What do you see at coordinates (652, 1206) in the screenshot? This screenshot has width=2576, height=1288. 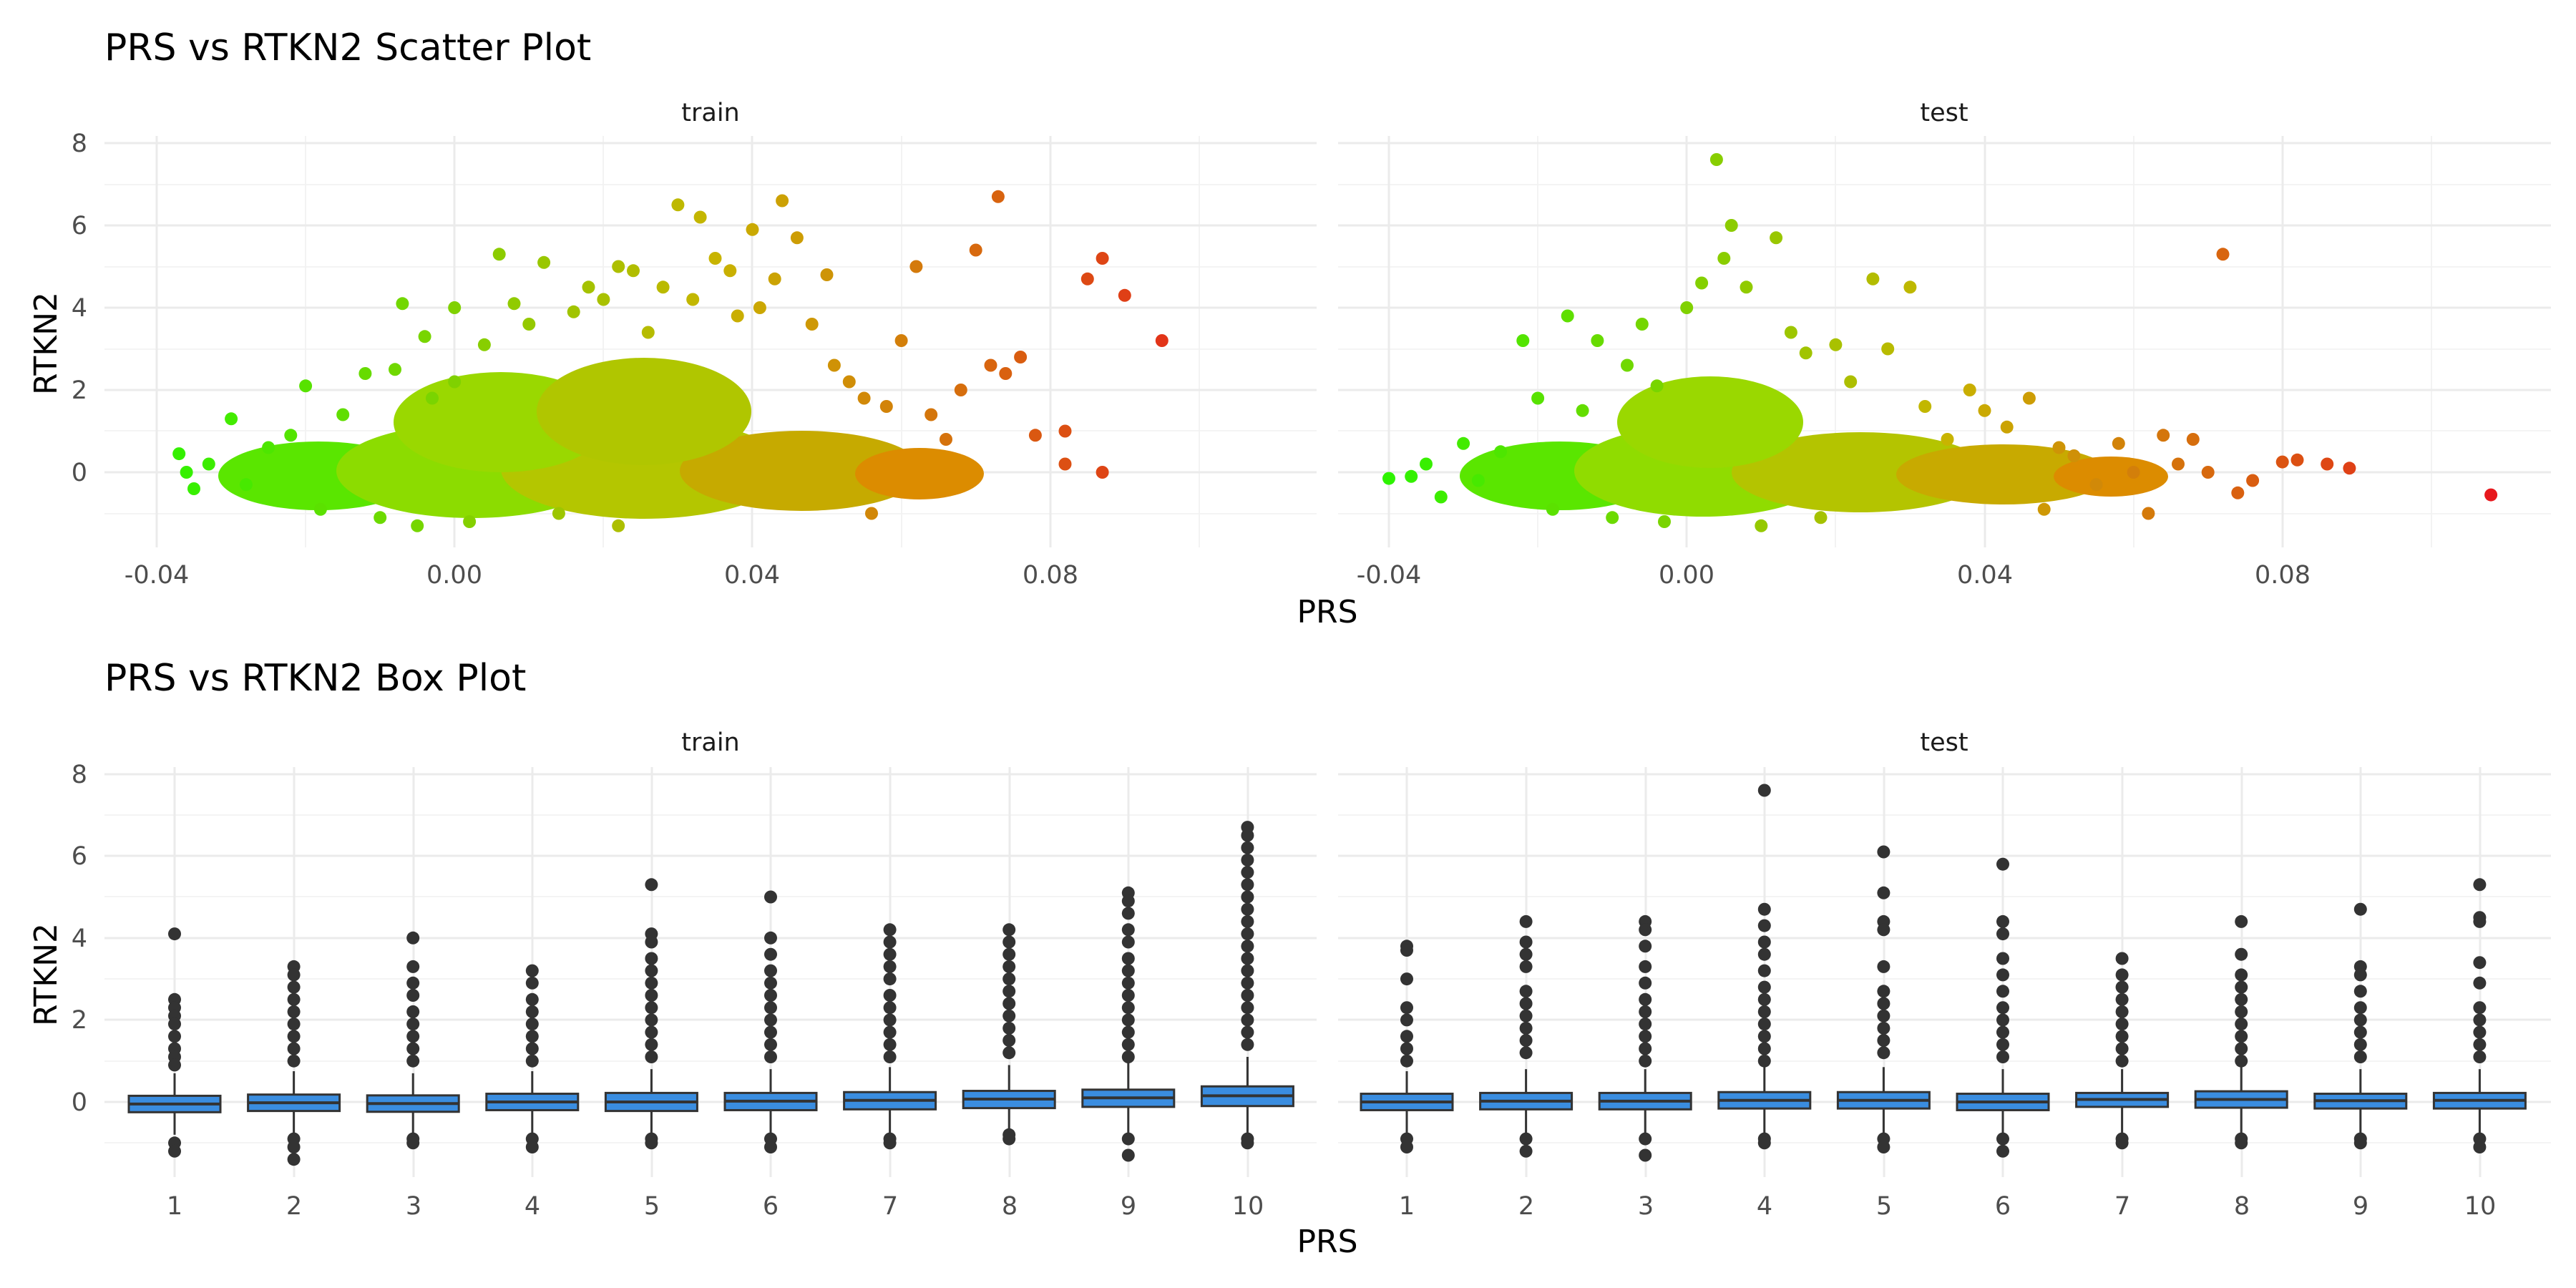 I see `x-tick-label: 5` at bounding box center [652, 1206].